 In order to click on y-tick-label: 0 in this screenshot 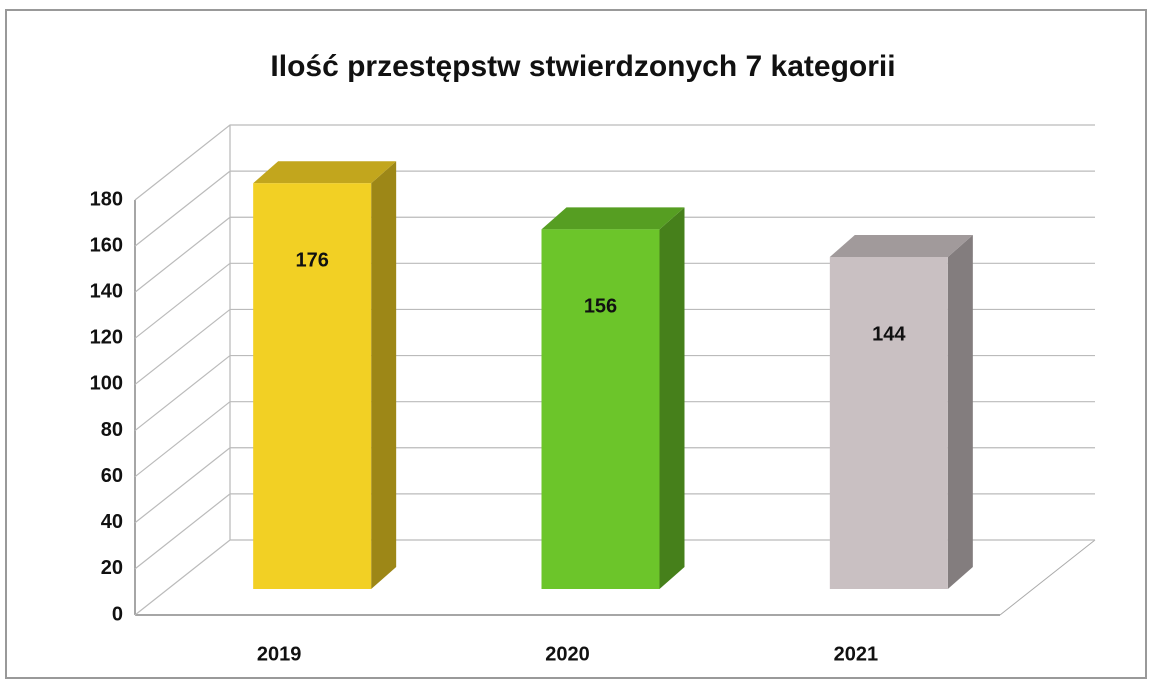, I will do `click(117, 614)`.